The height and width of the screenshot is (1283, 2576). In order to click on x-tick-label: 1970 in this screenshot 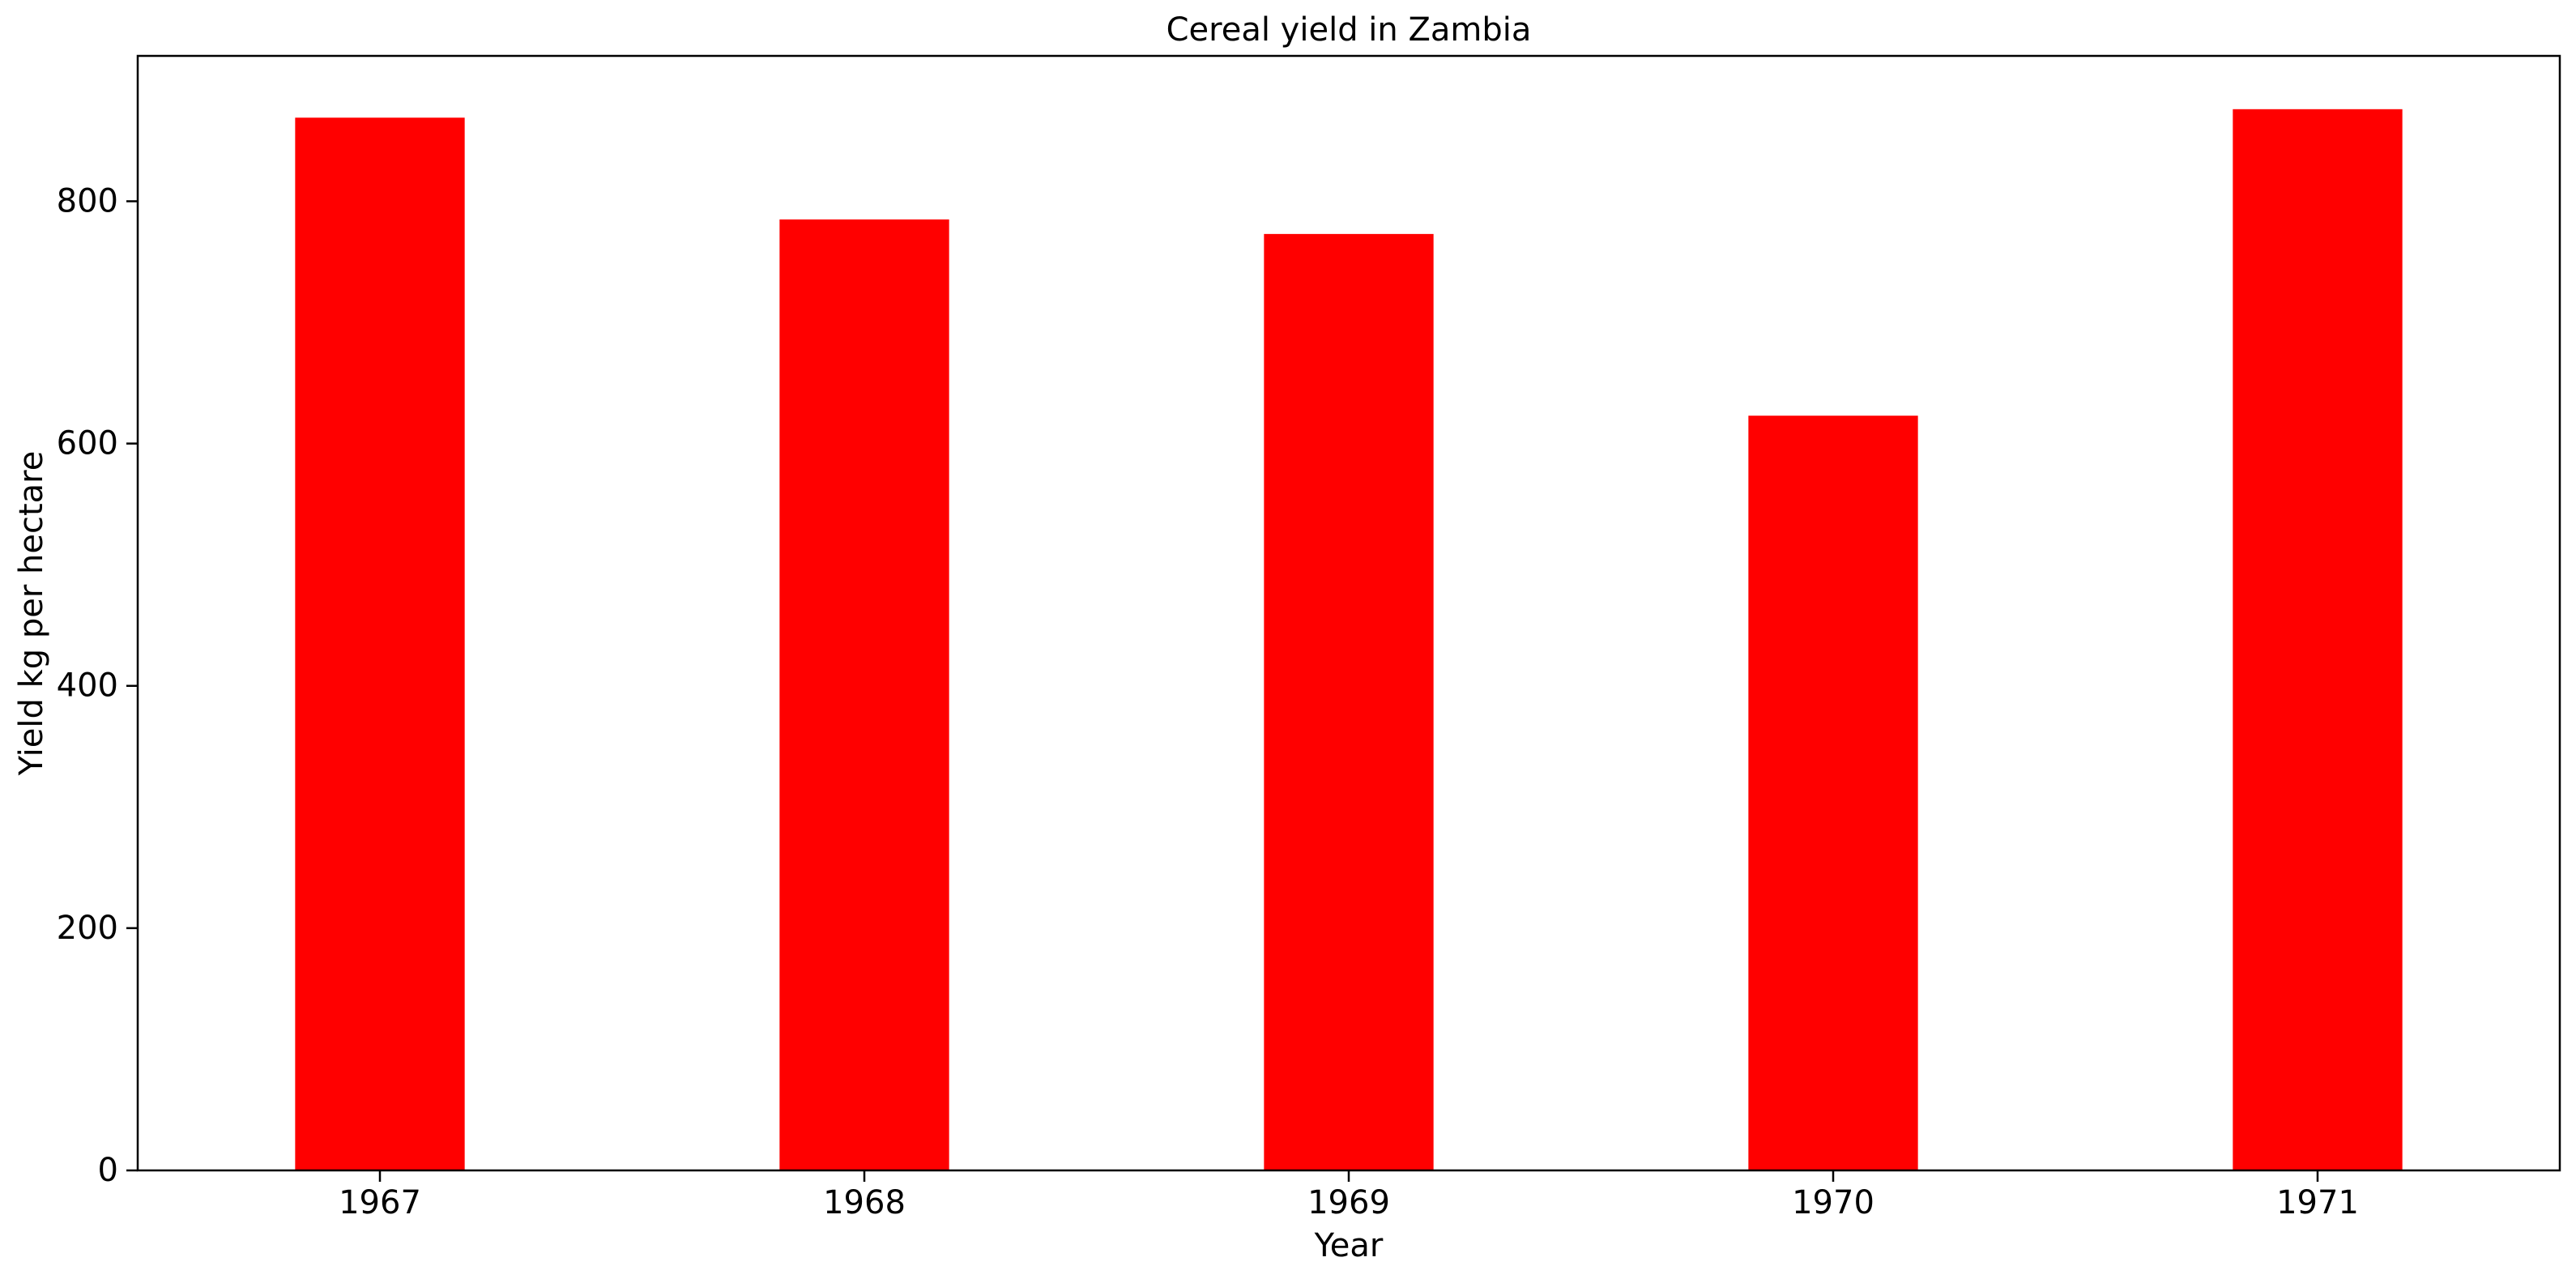, I will do `click(1833, 1203)`.